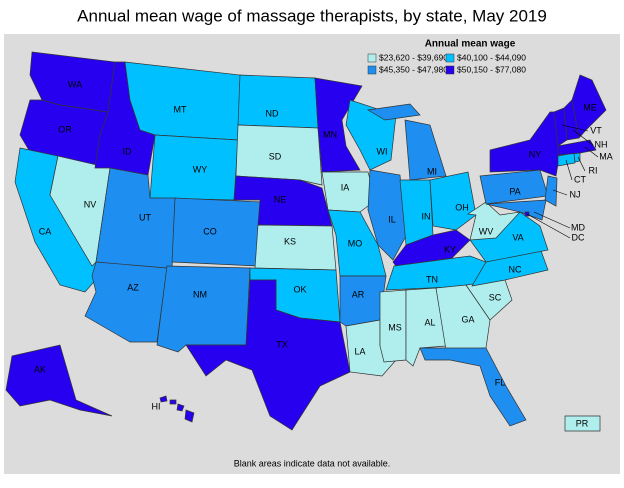  I want to click on state-label: TN, so click(432, 279).